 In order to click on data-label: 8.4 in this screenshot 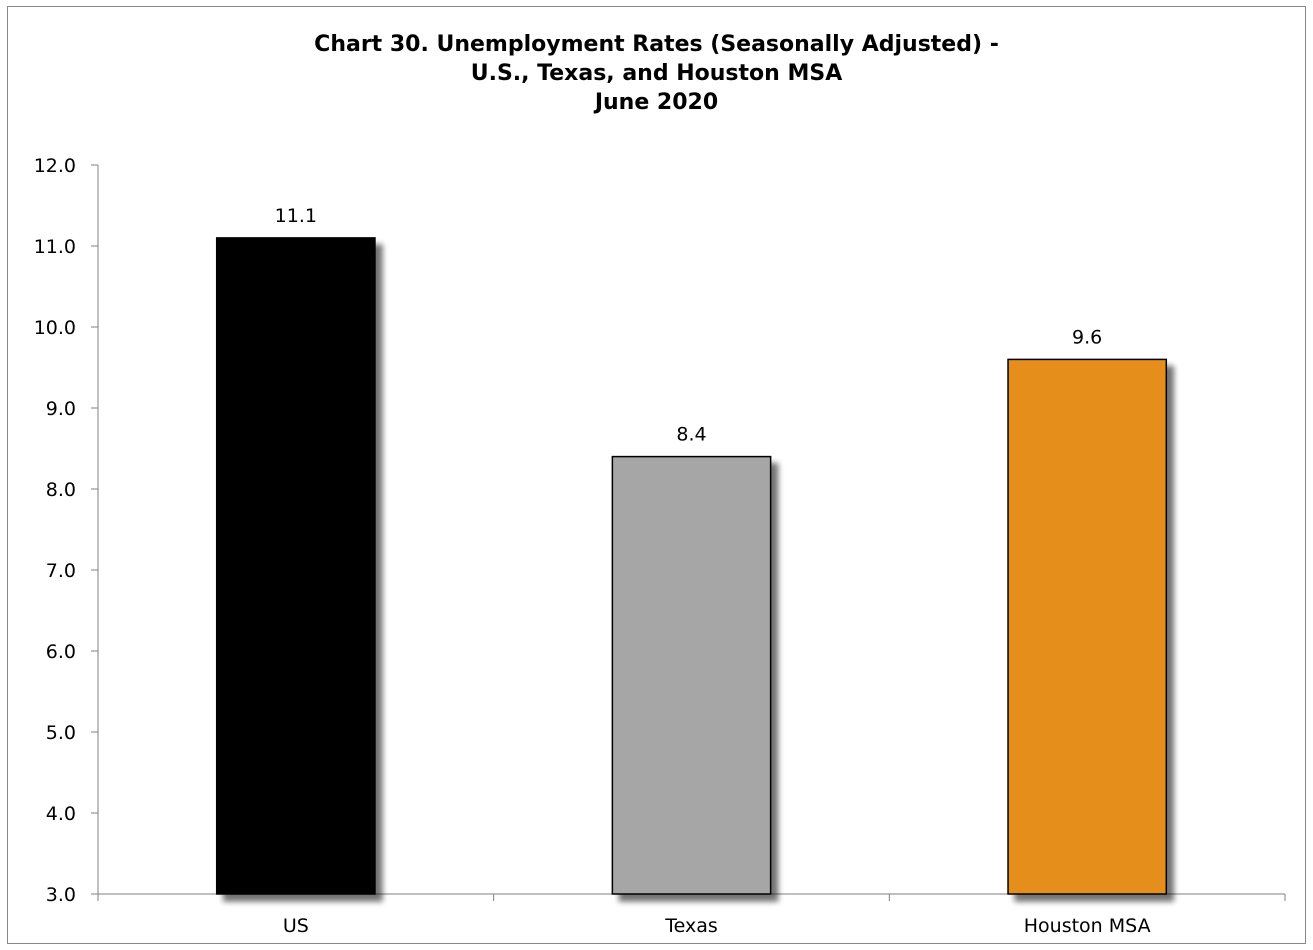, I will do `click(691, 435)`.